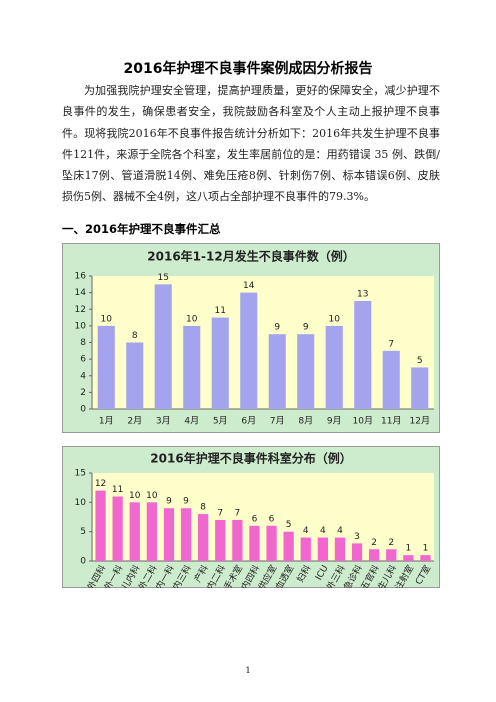 The image size is (496, 702). Describe the element at coordinates (248, 670) in the screenshot. I see `page-number: 1` at that location.